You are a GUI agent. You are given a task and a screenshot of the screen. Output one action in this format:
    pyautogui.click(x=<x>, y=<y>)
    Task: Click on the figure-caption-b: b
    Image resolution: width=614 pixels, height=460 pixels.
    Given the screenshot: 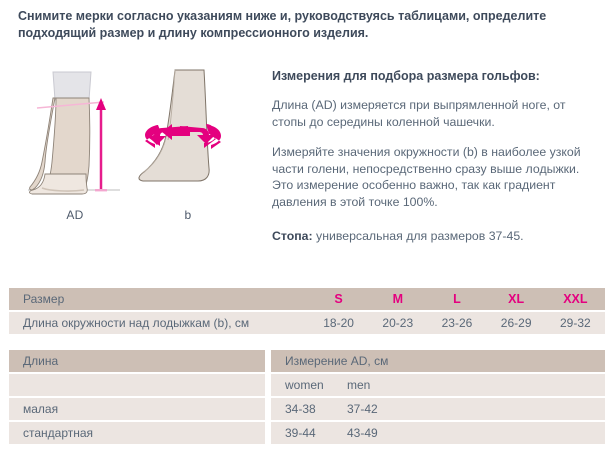 What is the action you would take?
    pyautogui.click(x=188, y=215)
    